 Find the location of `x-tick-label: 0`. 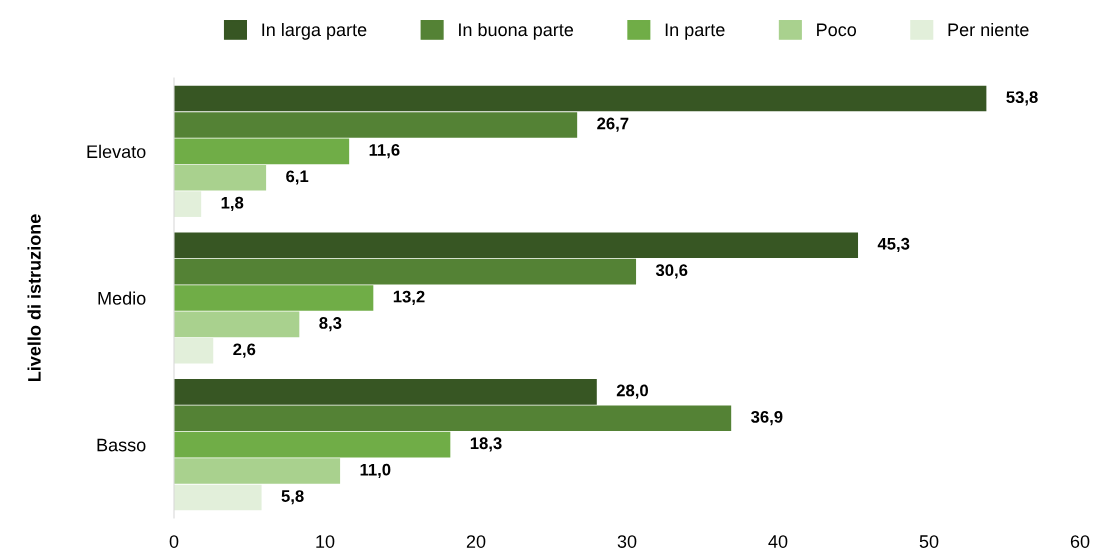

x-tick-label: 0 is located at coordinates (174, 541).